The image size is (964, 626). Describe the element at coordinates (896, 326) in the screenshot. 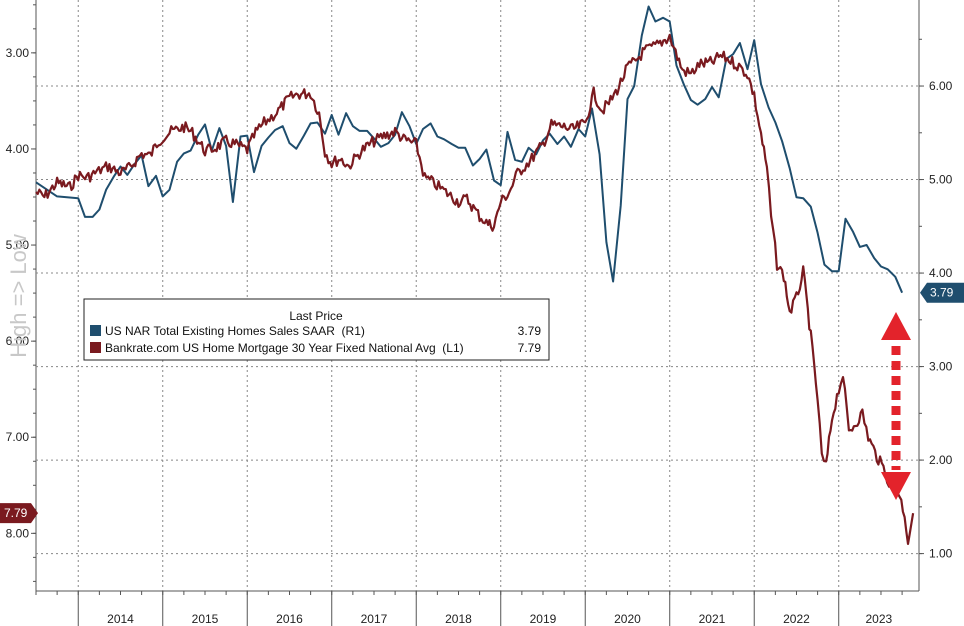

I see `gap-arrow-up-head` at that location.